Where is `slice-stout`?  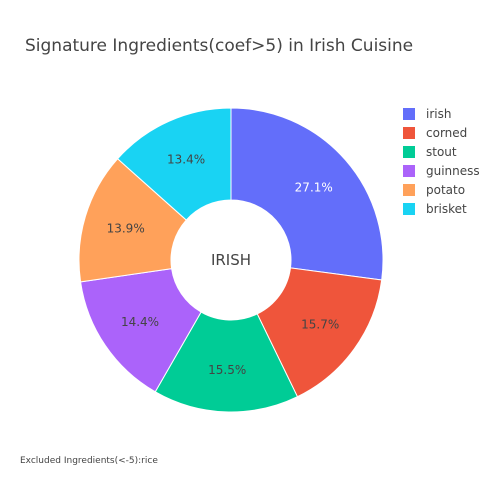 slice-stout is located at coordinates (226, 362).